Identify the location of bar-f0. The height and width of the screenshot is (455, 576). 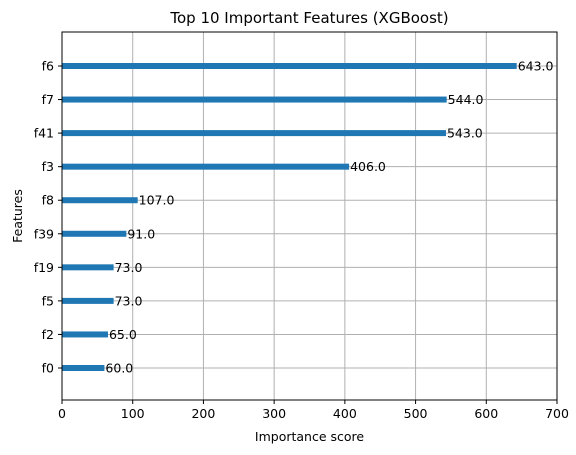
(83, 368).